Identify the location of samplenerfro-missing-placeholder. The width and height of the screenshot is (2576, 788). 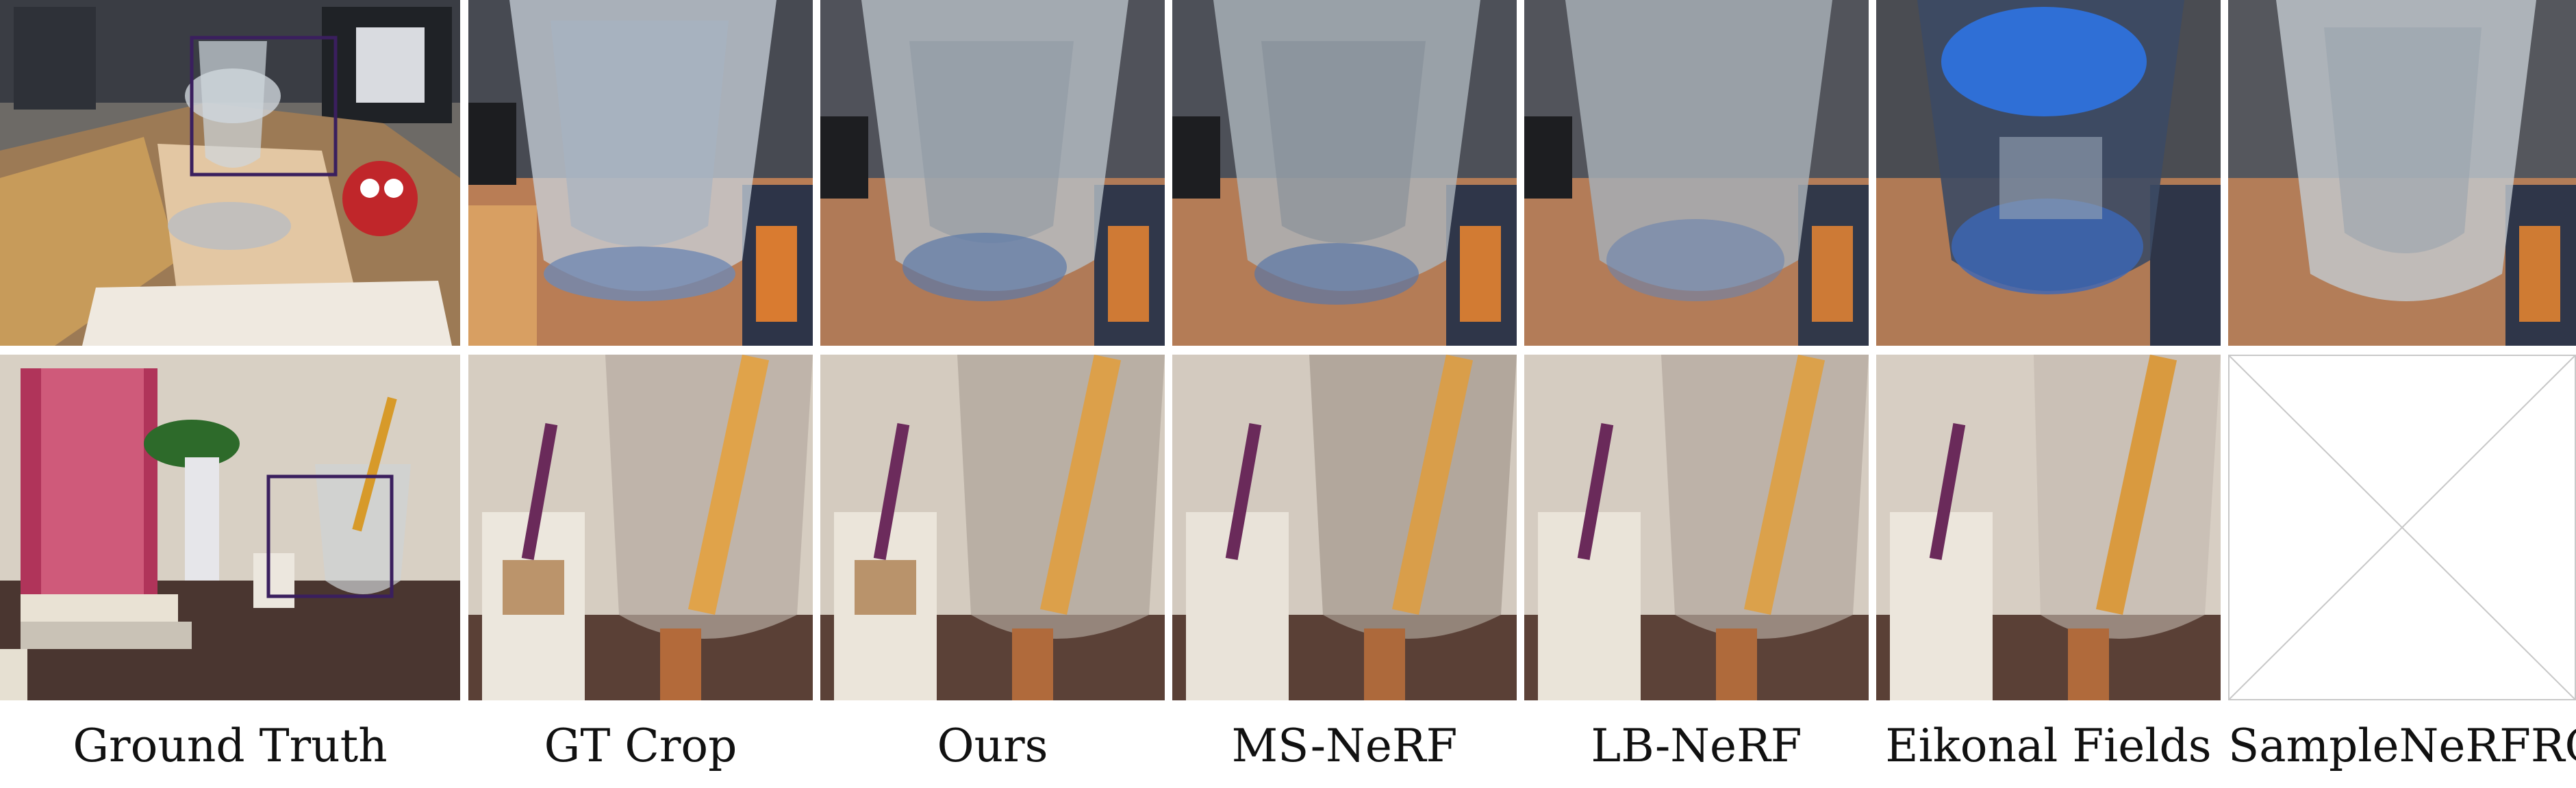
(2402, 527).